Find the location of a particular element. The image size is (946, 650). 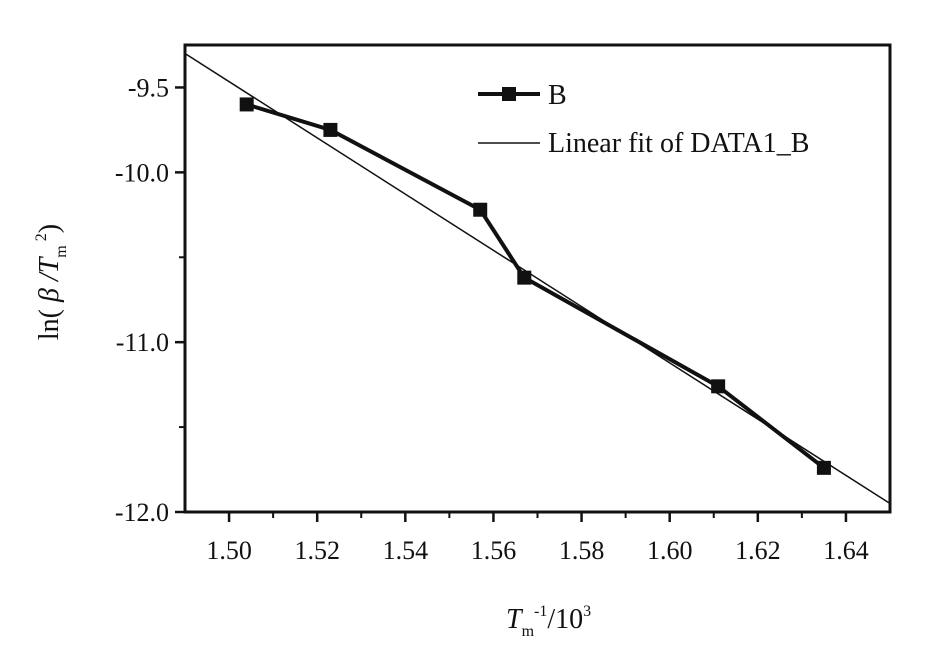

legend-label-b: B is located at coordinates (557, 95).